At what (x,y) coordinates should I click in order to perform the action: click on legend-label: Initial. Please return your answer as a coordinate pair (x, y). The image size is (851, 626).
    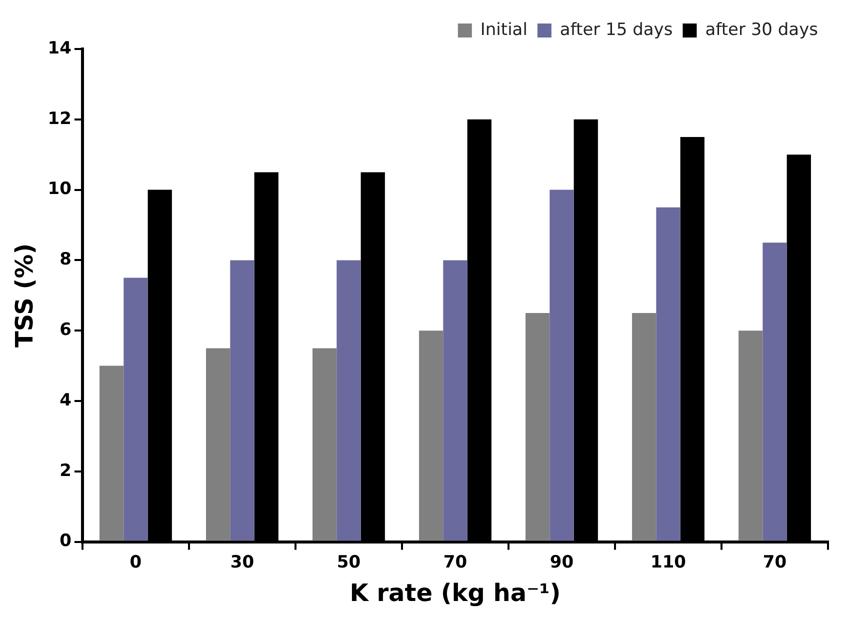
    Looking at the image, I should click on (504, 30).